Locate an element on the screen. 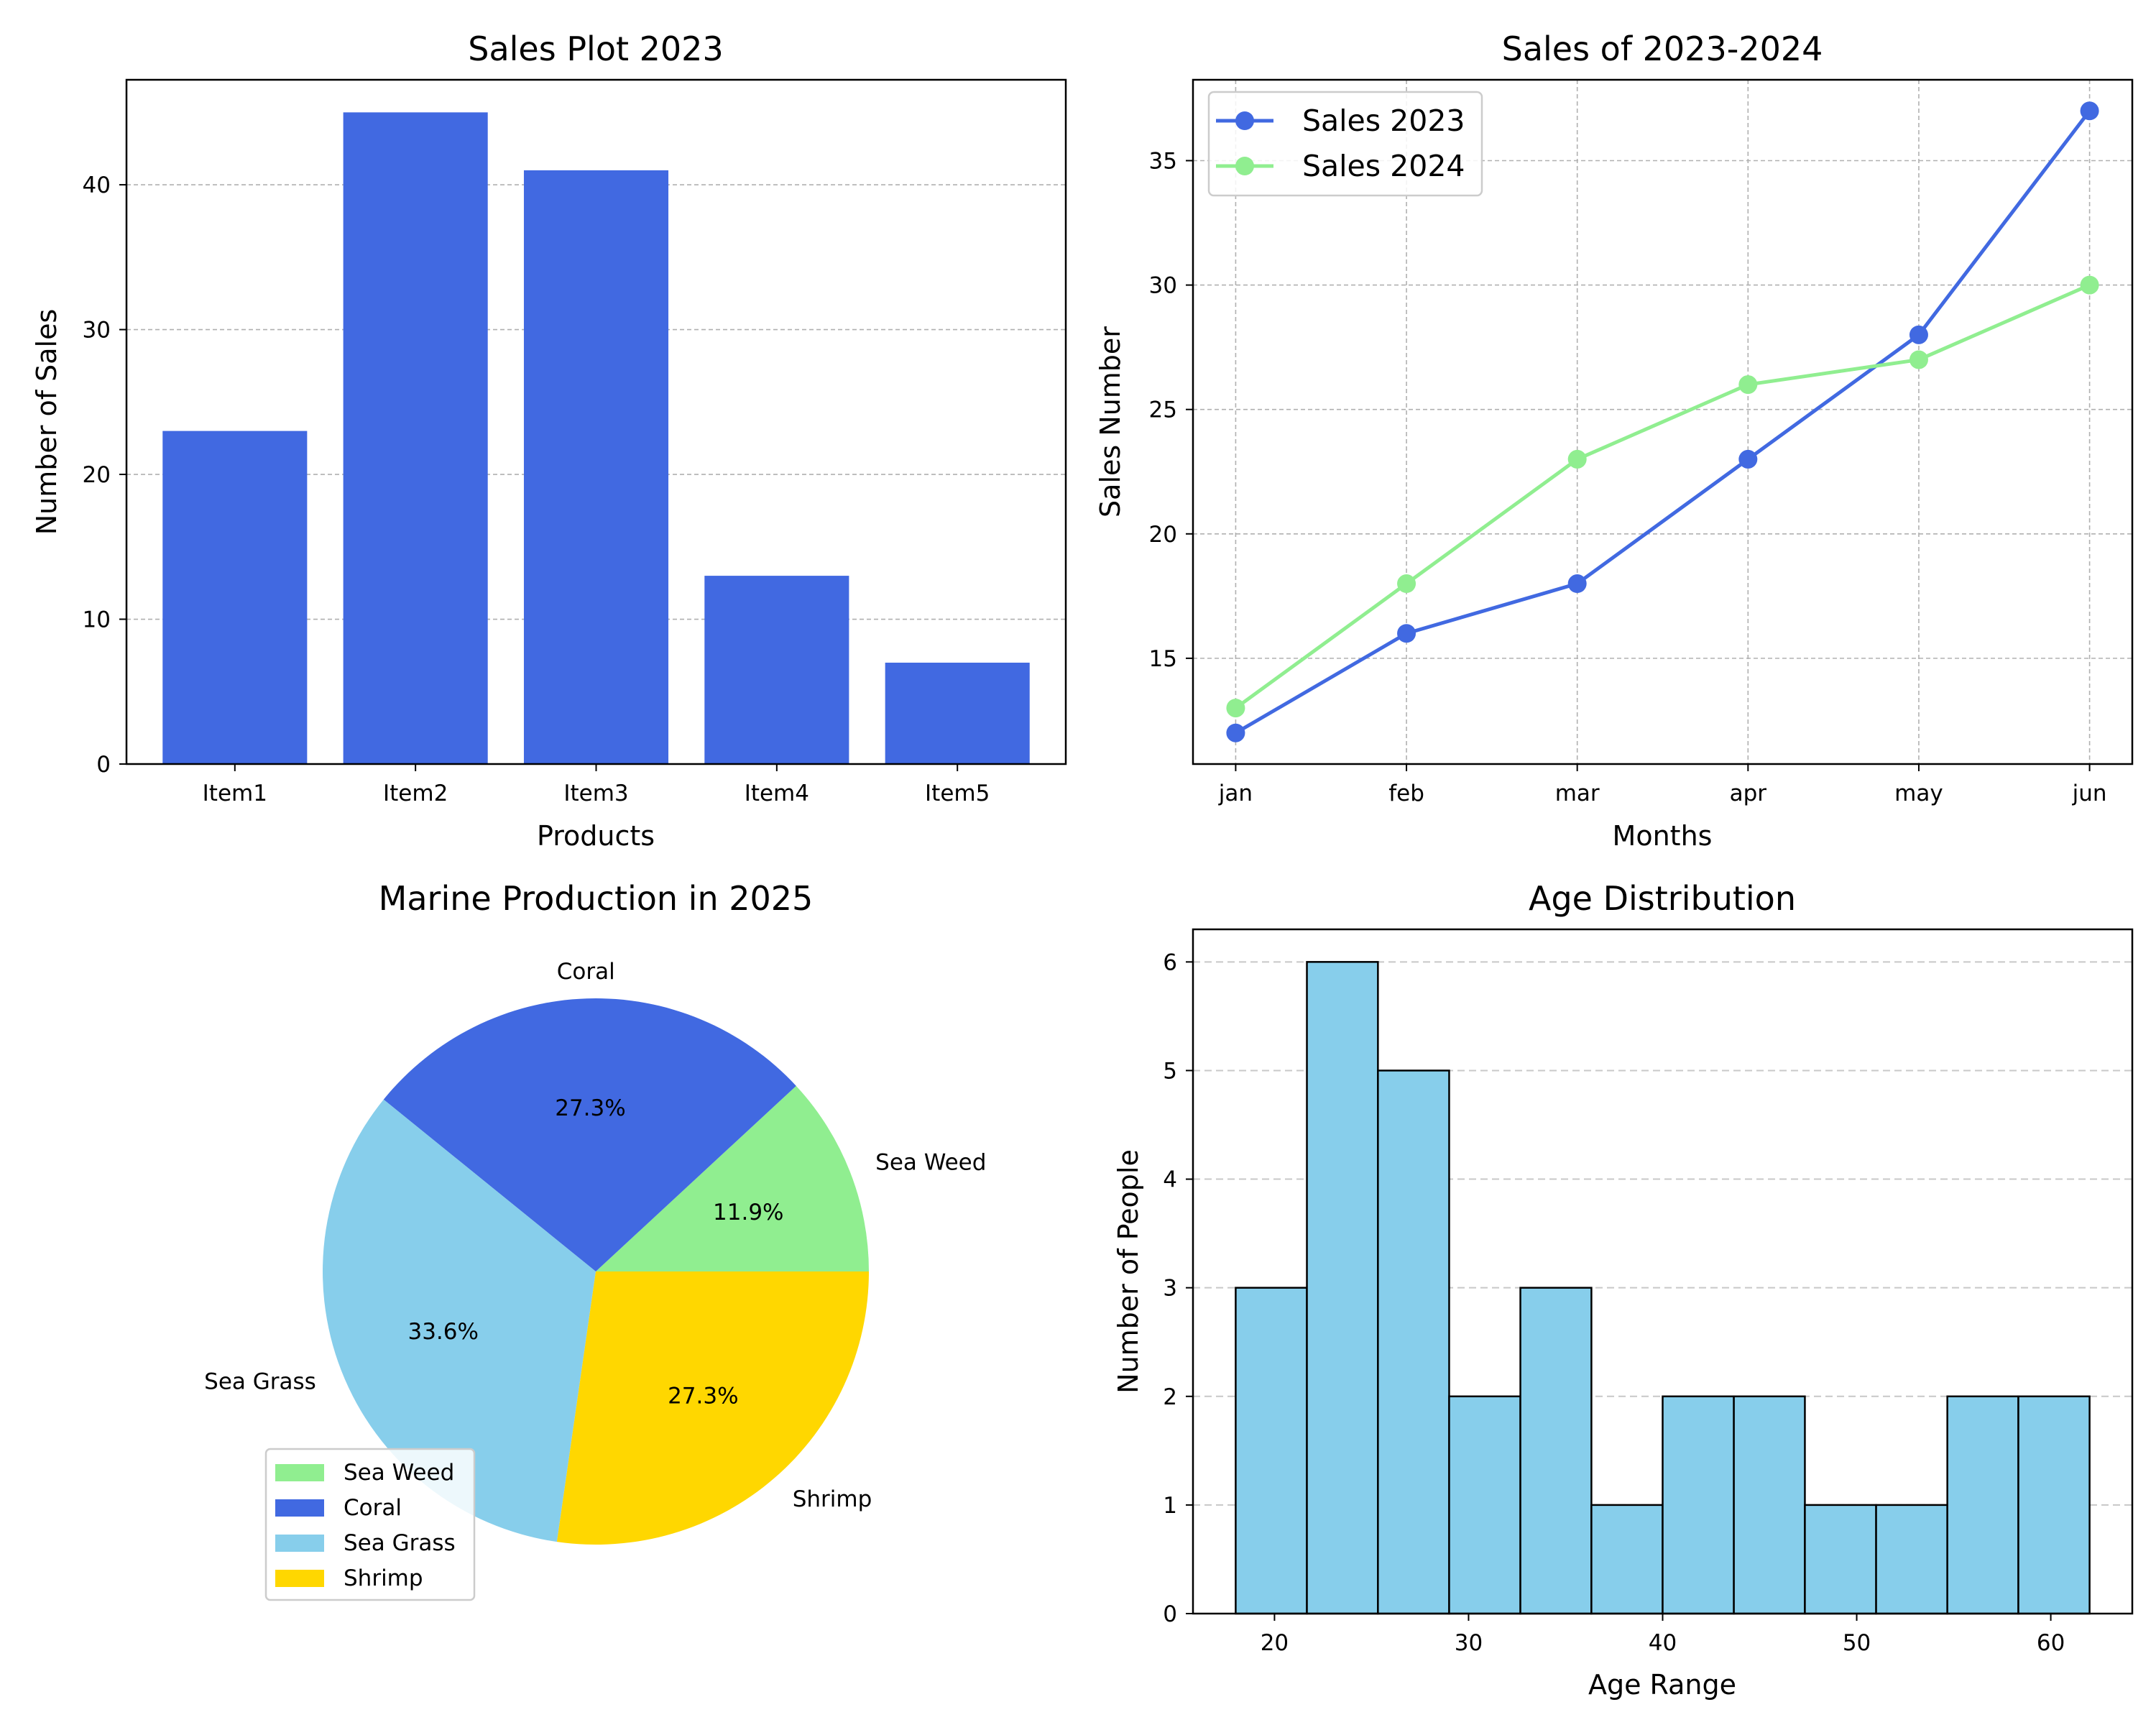 The image size is (2156, 1725). legend-label: Sales 2024 is located at coordinates (1383, 166).